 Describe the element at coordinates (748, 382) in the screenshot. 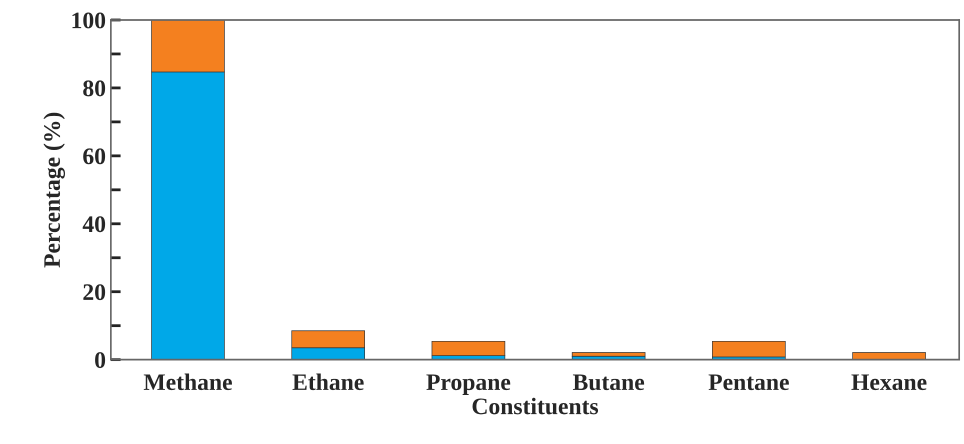

I see `x-tick-label: Pentane` at that location.